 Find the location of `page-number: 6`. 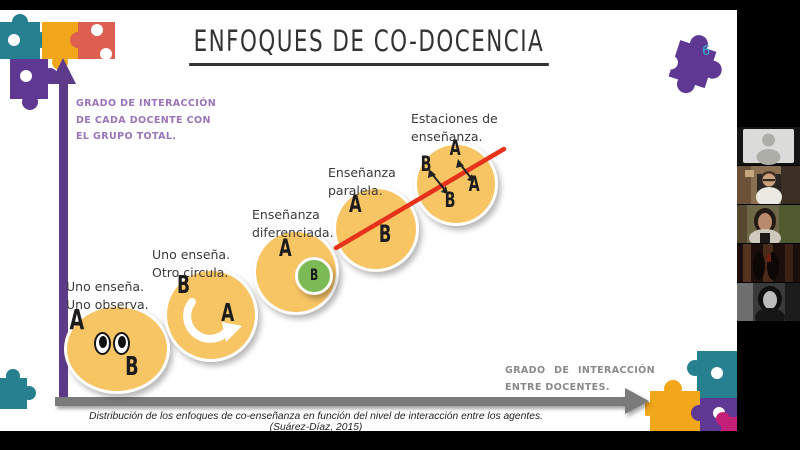

page-number: 6 is located at coordinates (706, 51).